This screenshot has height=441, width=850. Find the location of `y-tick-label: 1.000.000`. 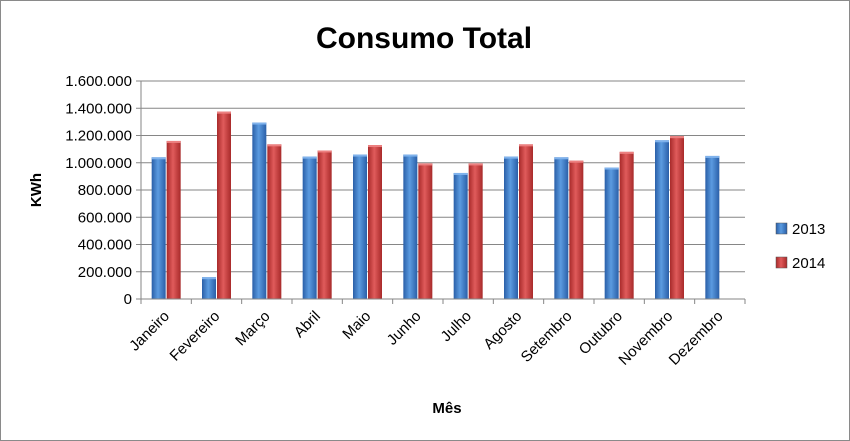

y-tick-label: 1.000.000 is located at coordinates (98, 163).